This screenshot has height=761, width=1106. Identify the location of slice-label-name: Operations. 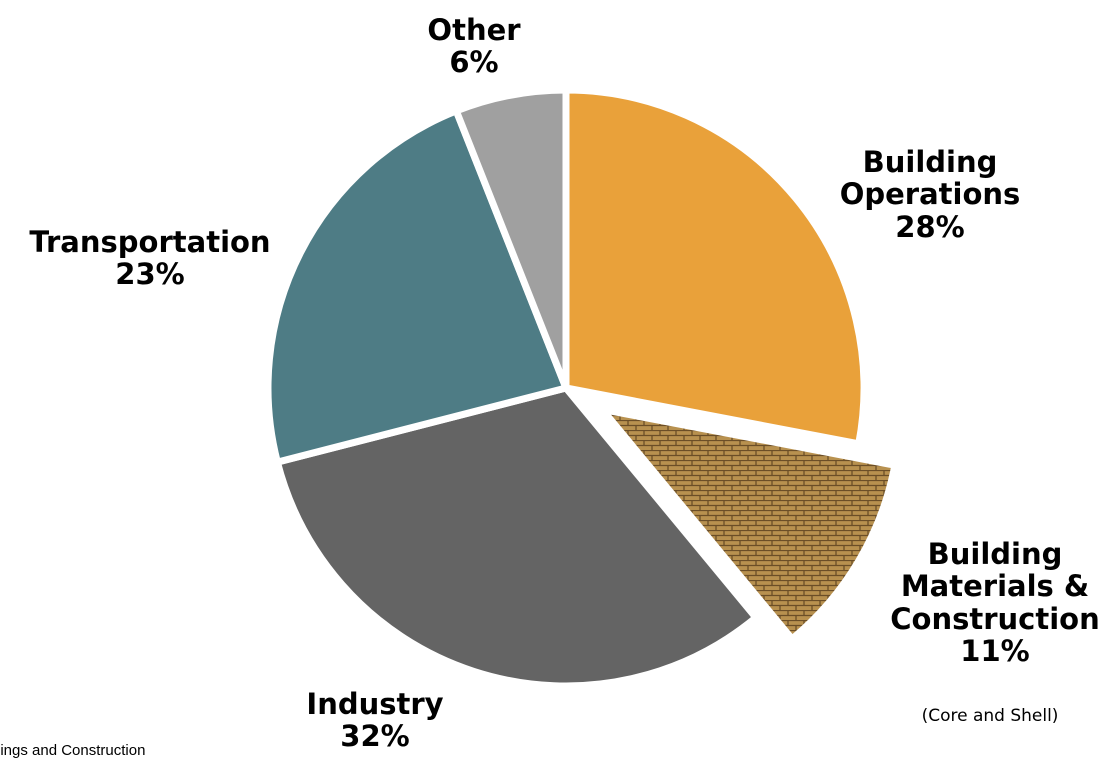
(930, 194).